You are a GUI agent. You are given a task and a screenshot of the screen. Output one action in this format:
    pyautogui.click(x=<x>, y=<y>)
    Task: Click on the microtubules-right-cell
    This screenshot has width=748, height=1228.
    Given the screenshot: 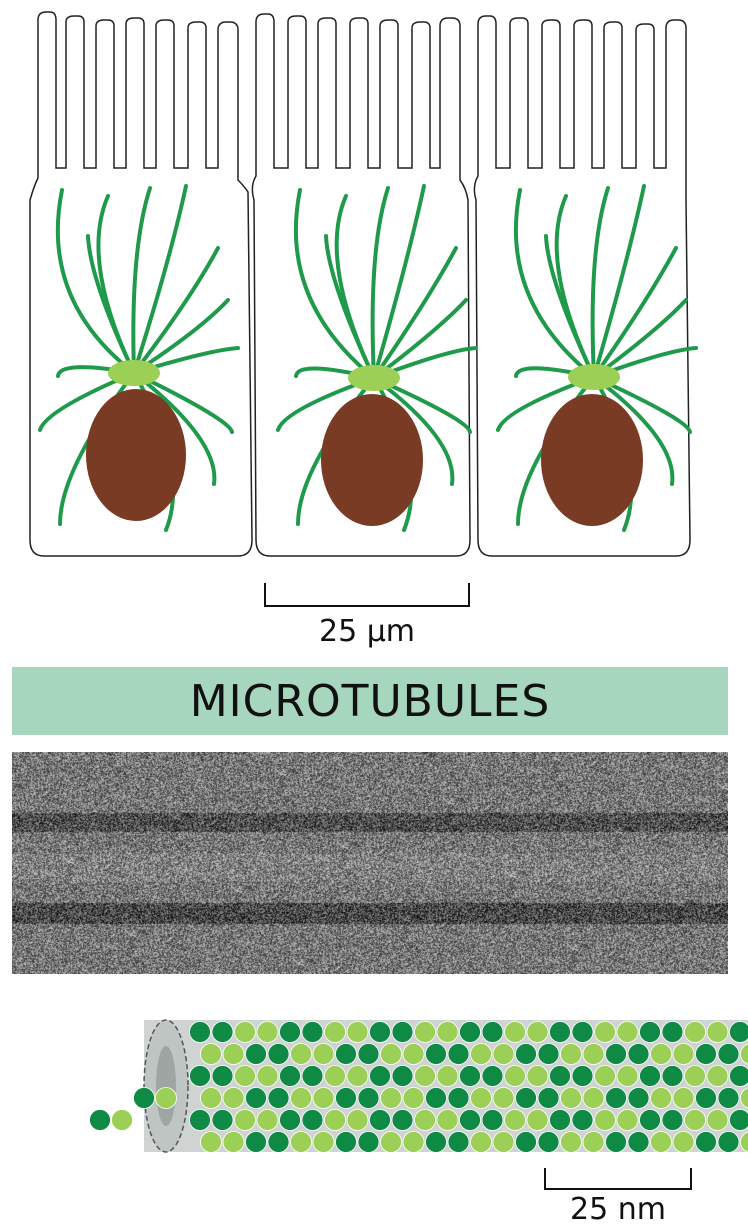 What is the action you would take?
    pyautogui.click(x=597, y=358)
    